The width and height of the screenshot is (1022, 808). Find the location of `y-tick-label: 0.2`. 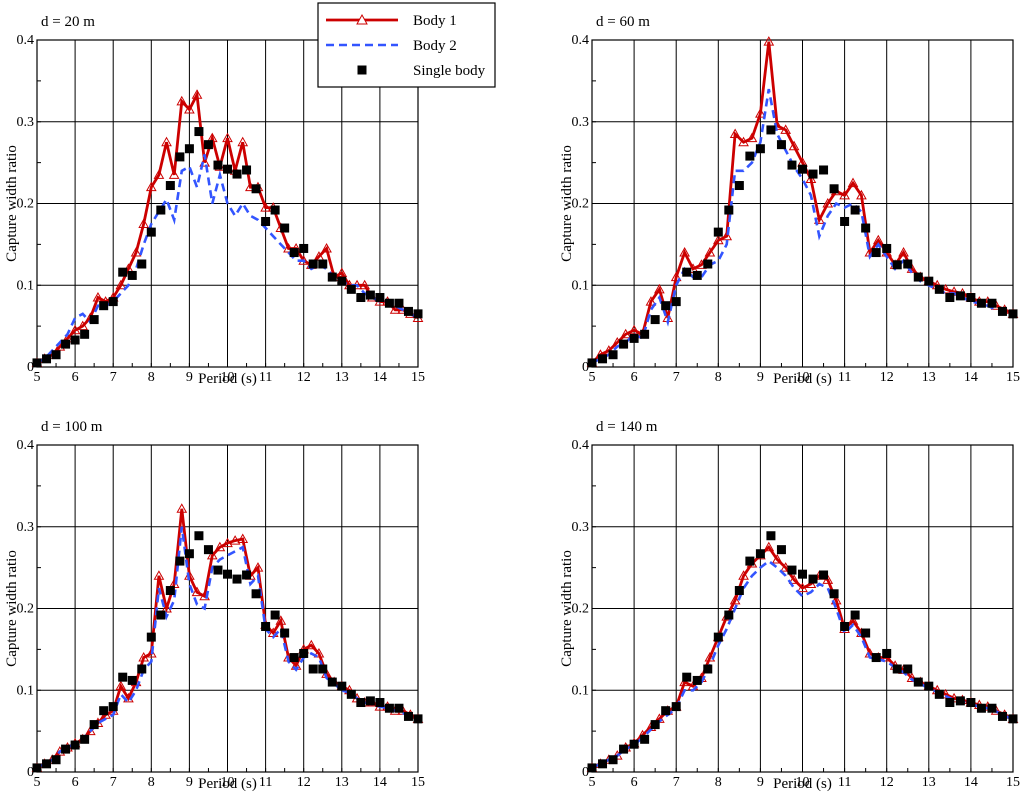

y-tick-label: 0.2 is located at coordinates (26, 609).